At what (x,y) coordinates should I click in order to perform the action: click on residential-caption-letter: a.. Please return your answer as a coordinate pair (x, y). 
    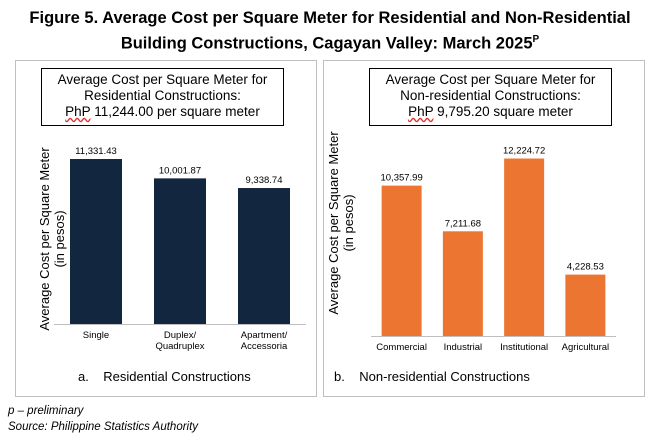
    Looking at the image, I should click on (83, 376).